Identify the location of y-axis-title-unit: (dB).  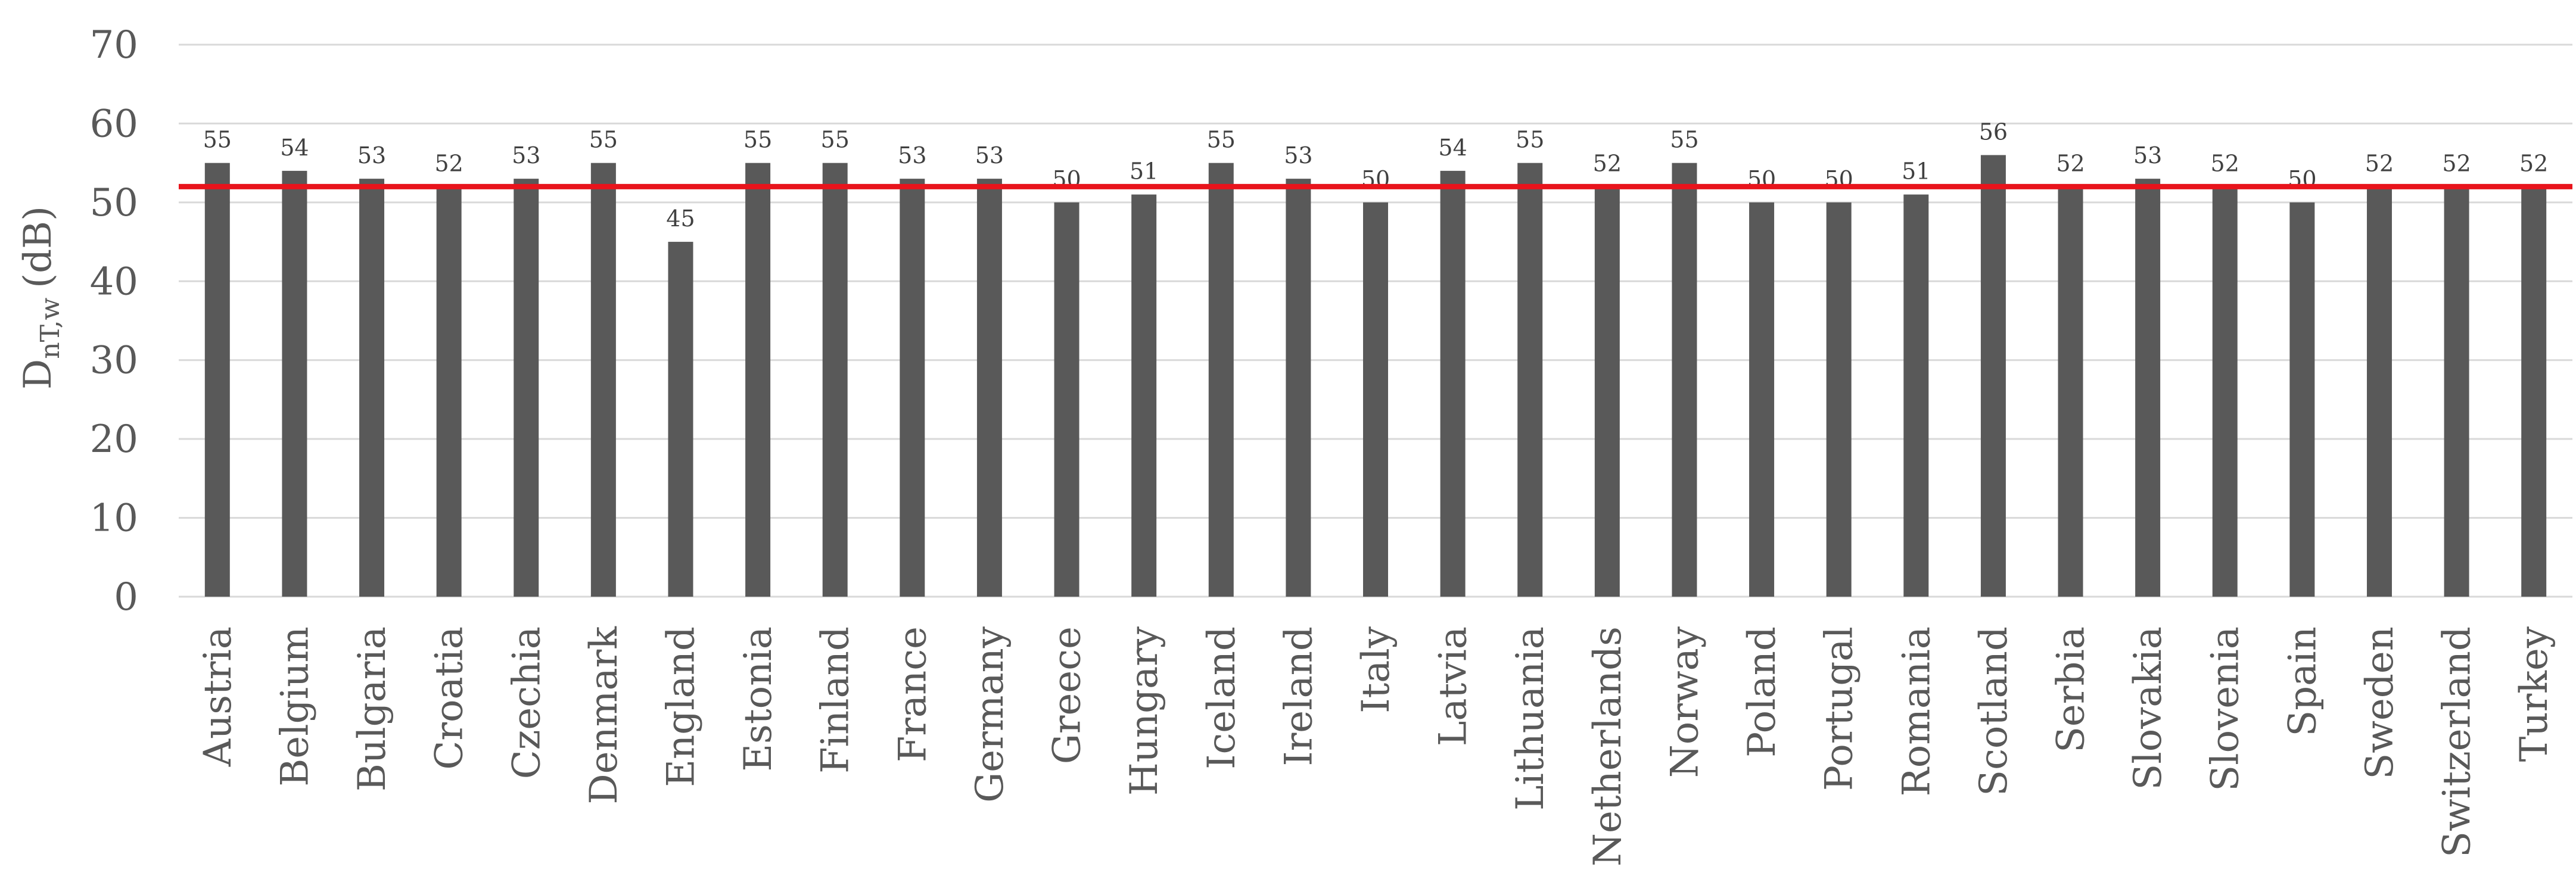
(38, 247).